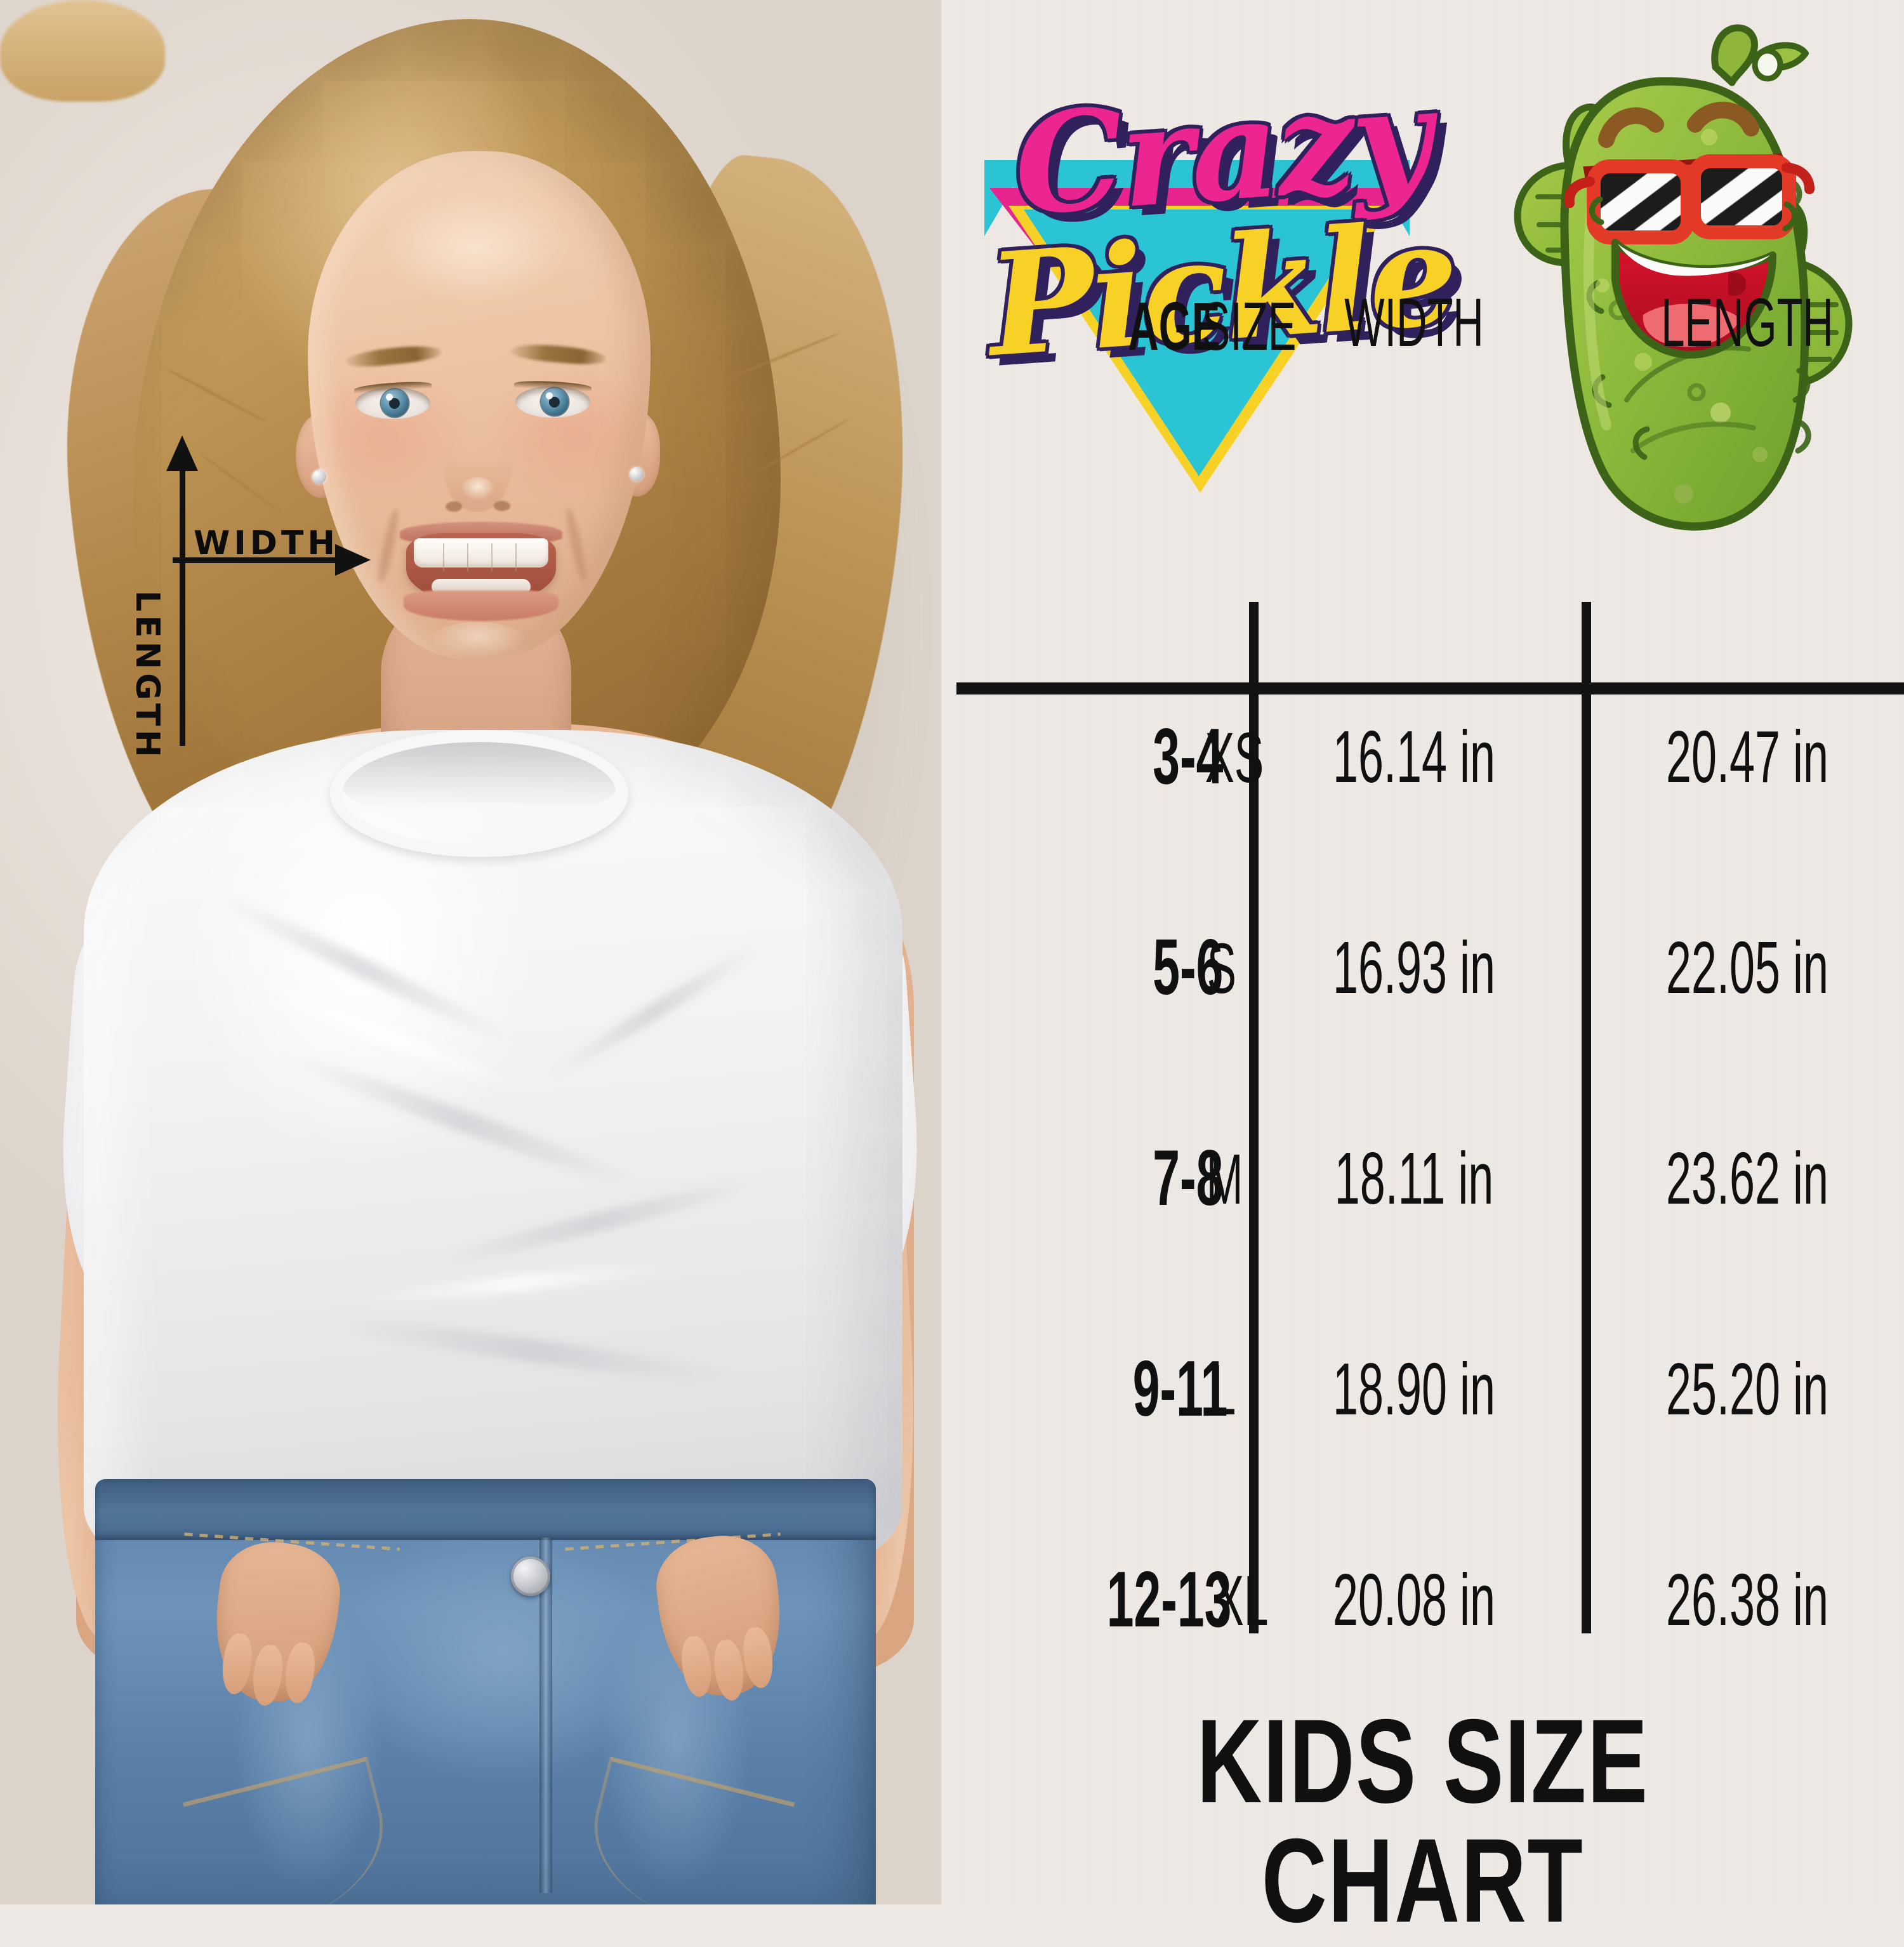  Describe the element at coordinates (1174, 326) in the screenshot. I see `column-header-age: AGE` at that location.